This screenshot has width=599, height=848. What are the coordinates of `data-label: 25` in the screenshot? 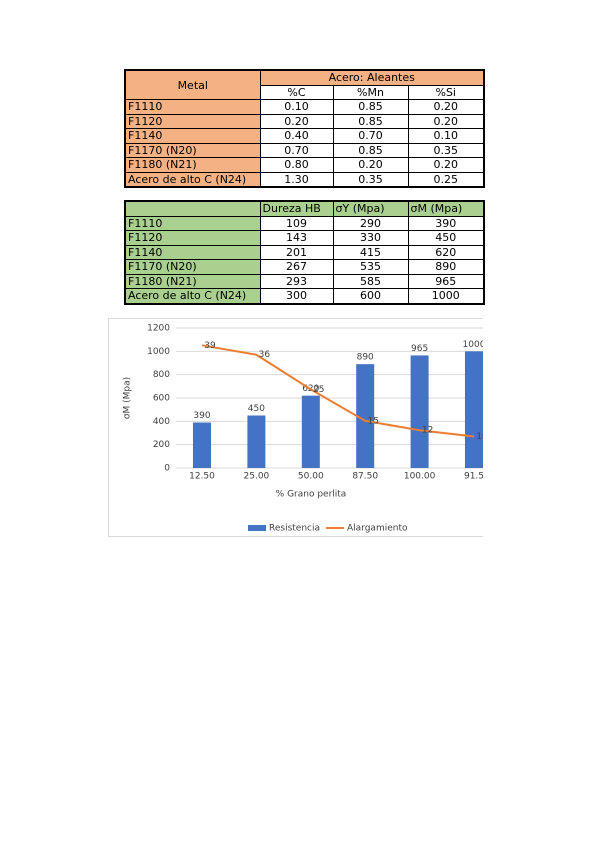 It's located at (318, 390).